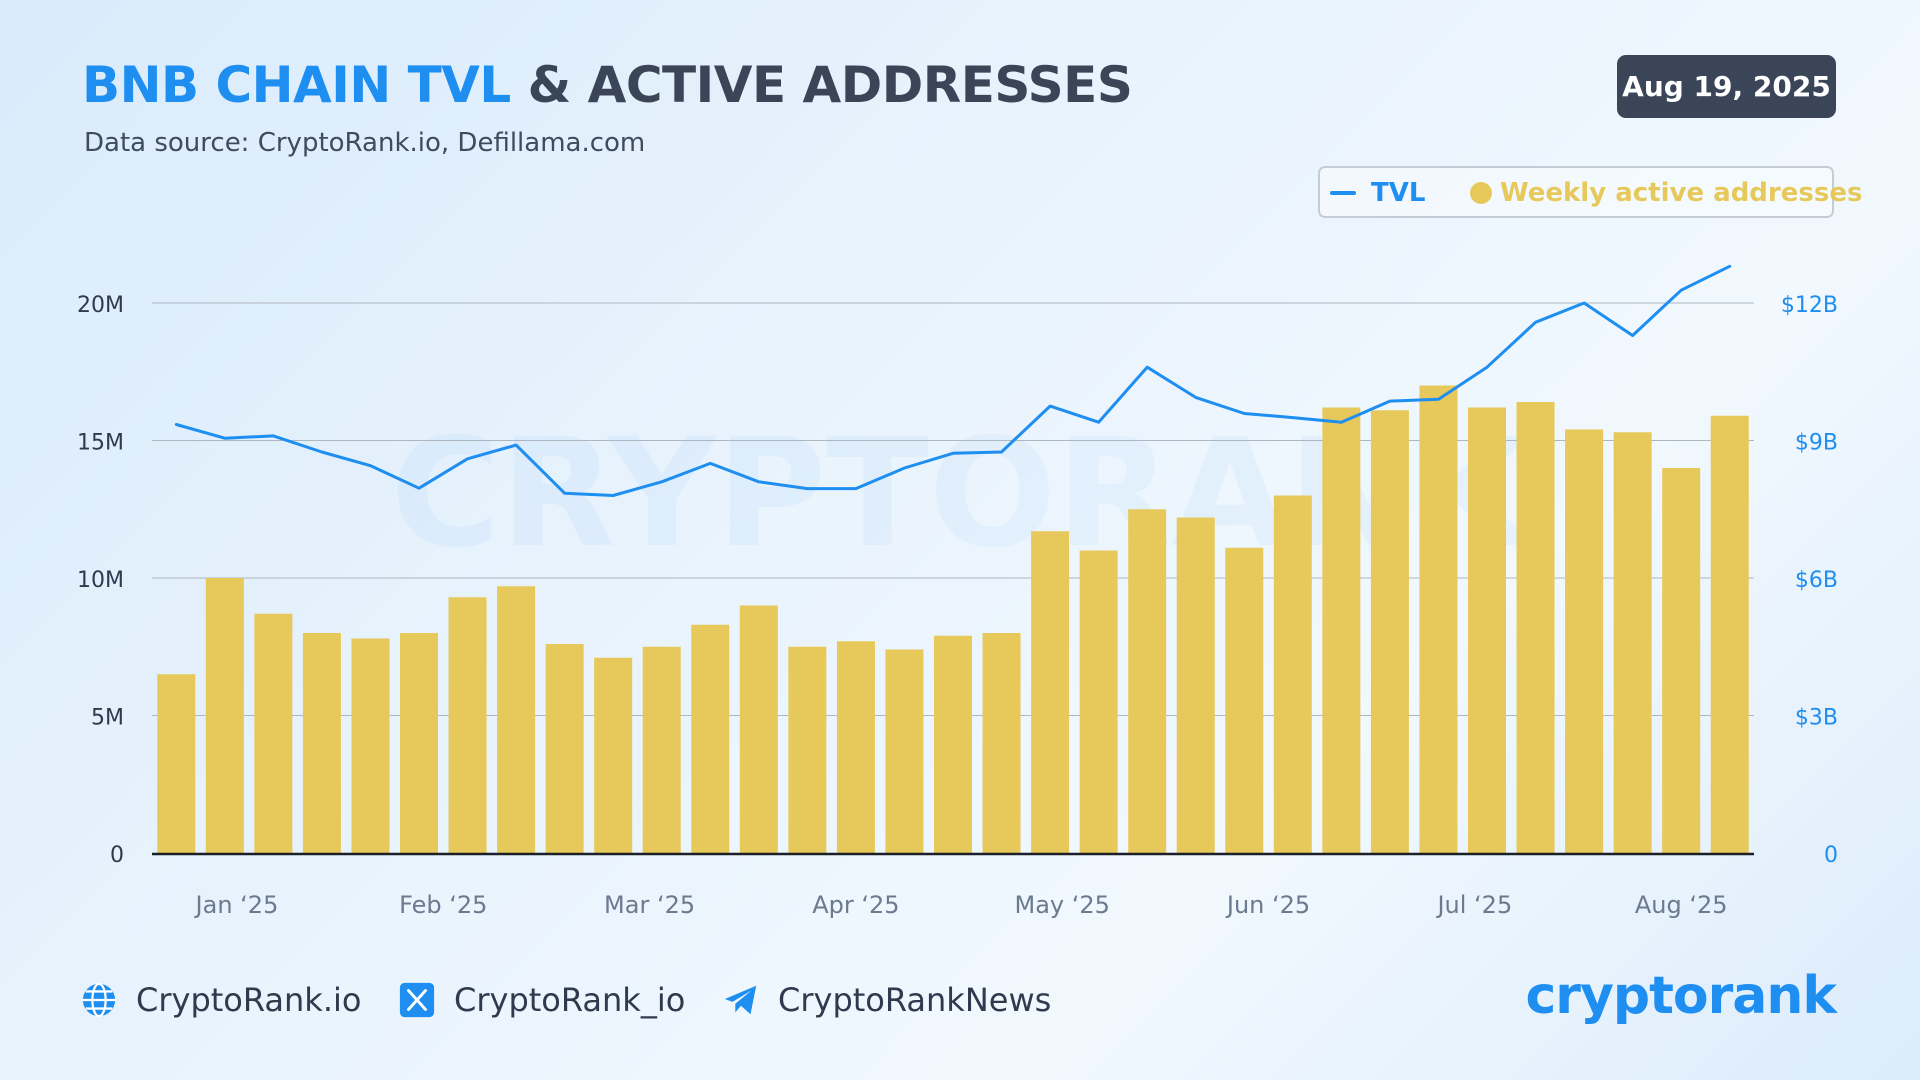  Describe the element at coordinates (1062, 905) in the screenshot. I see `x-tick-label: May ‘25` at that location.